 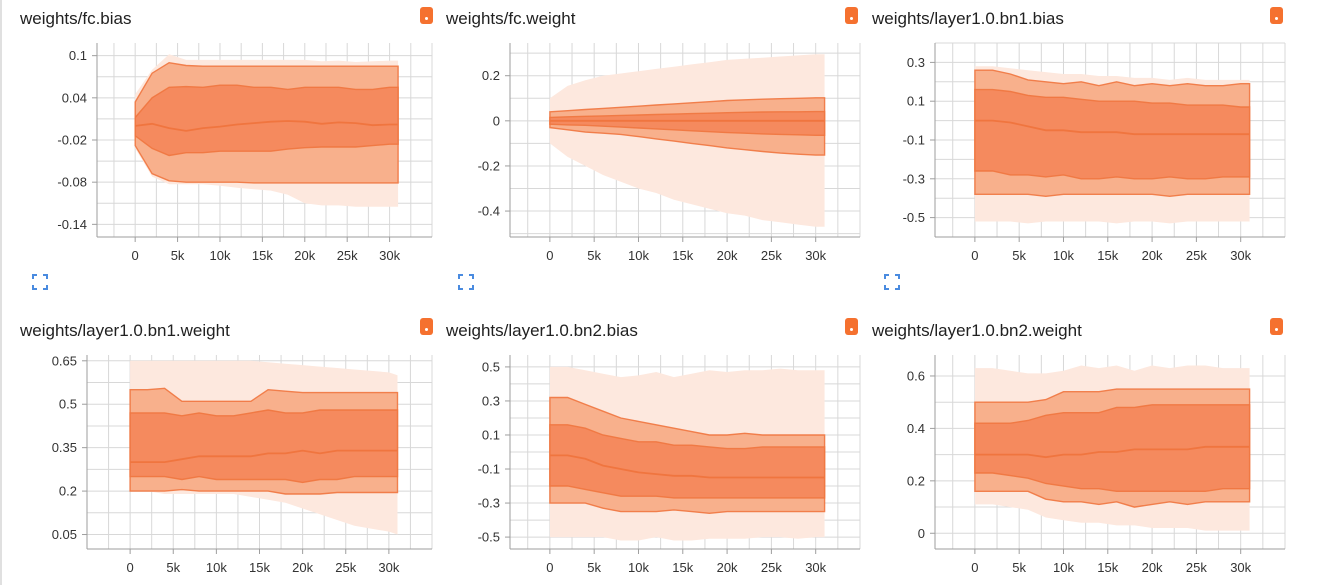 What do you see at coordinates (815, 255) in the screenshot?
I see `x-tick-label: 30k` at bounding box center [815, 255].